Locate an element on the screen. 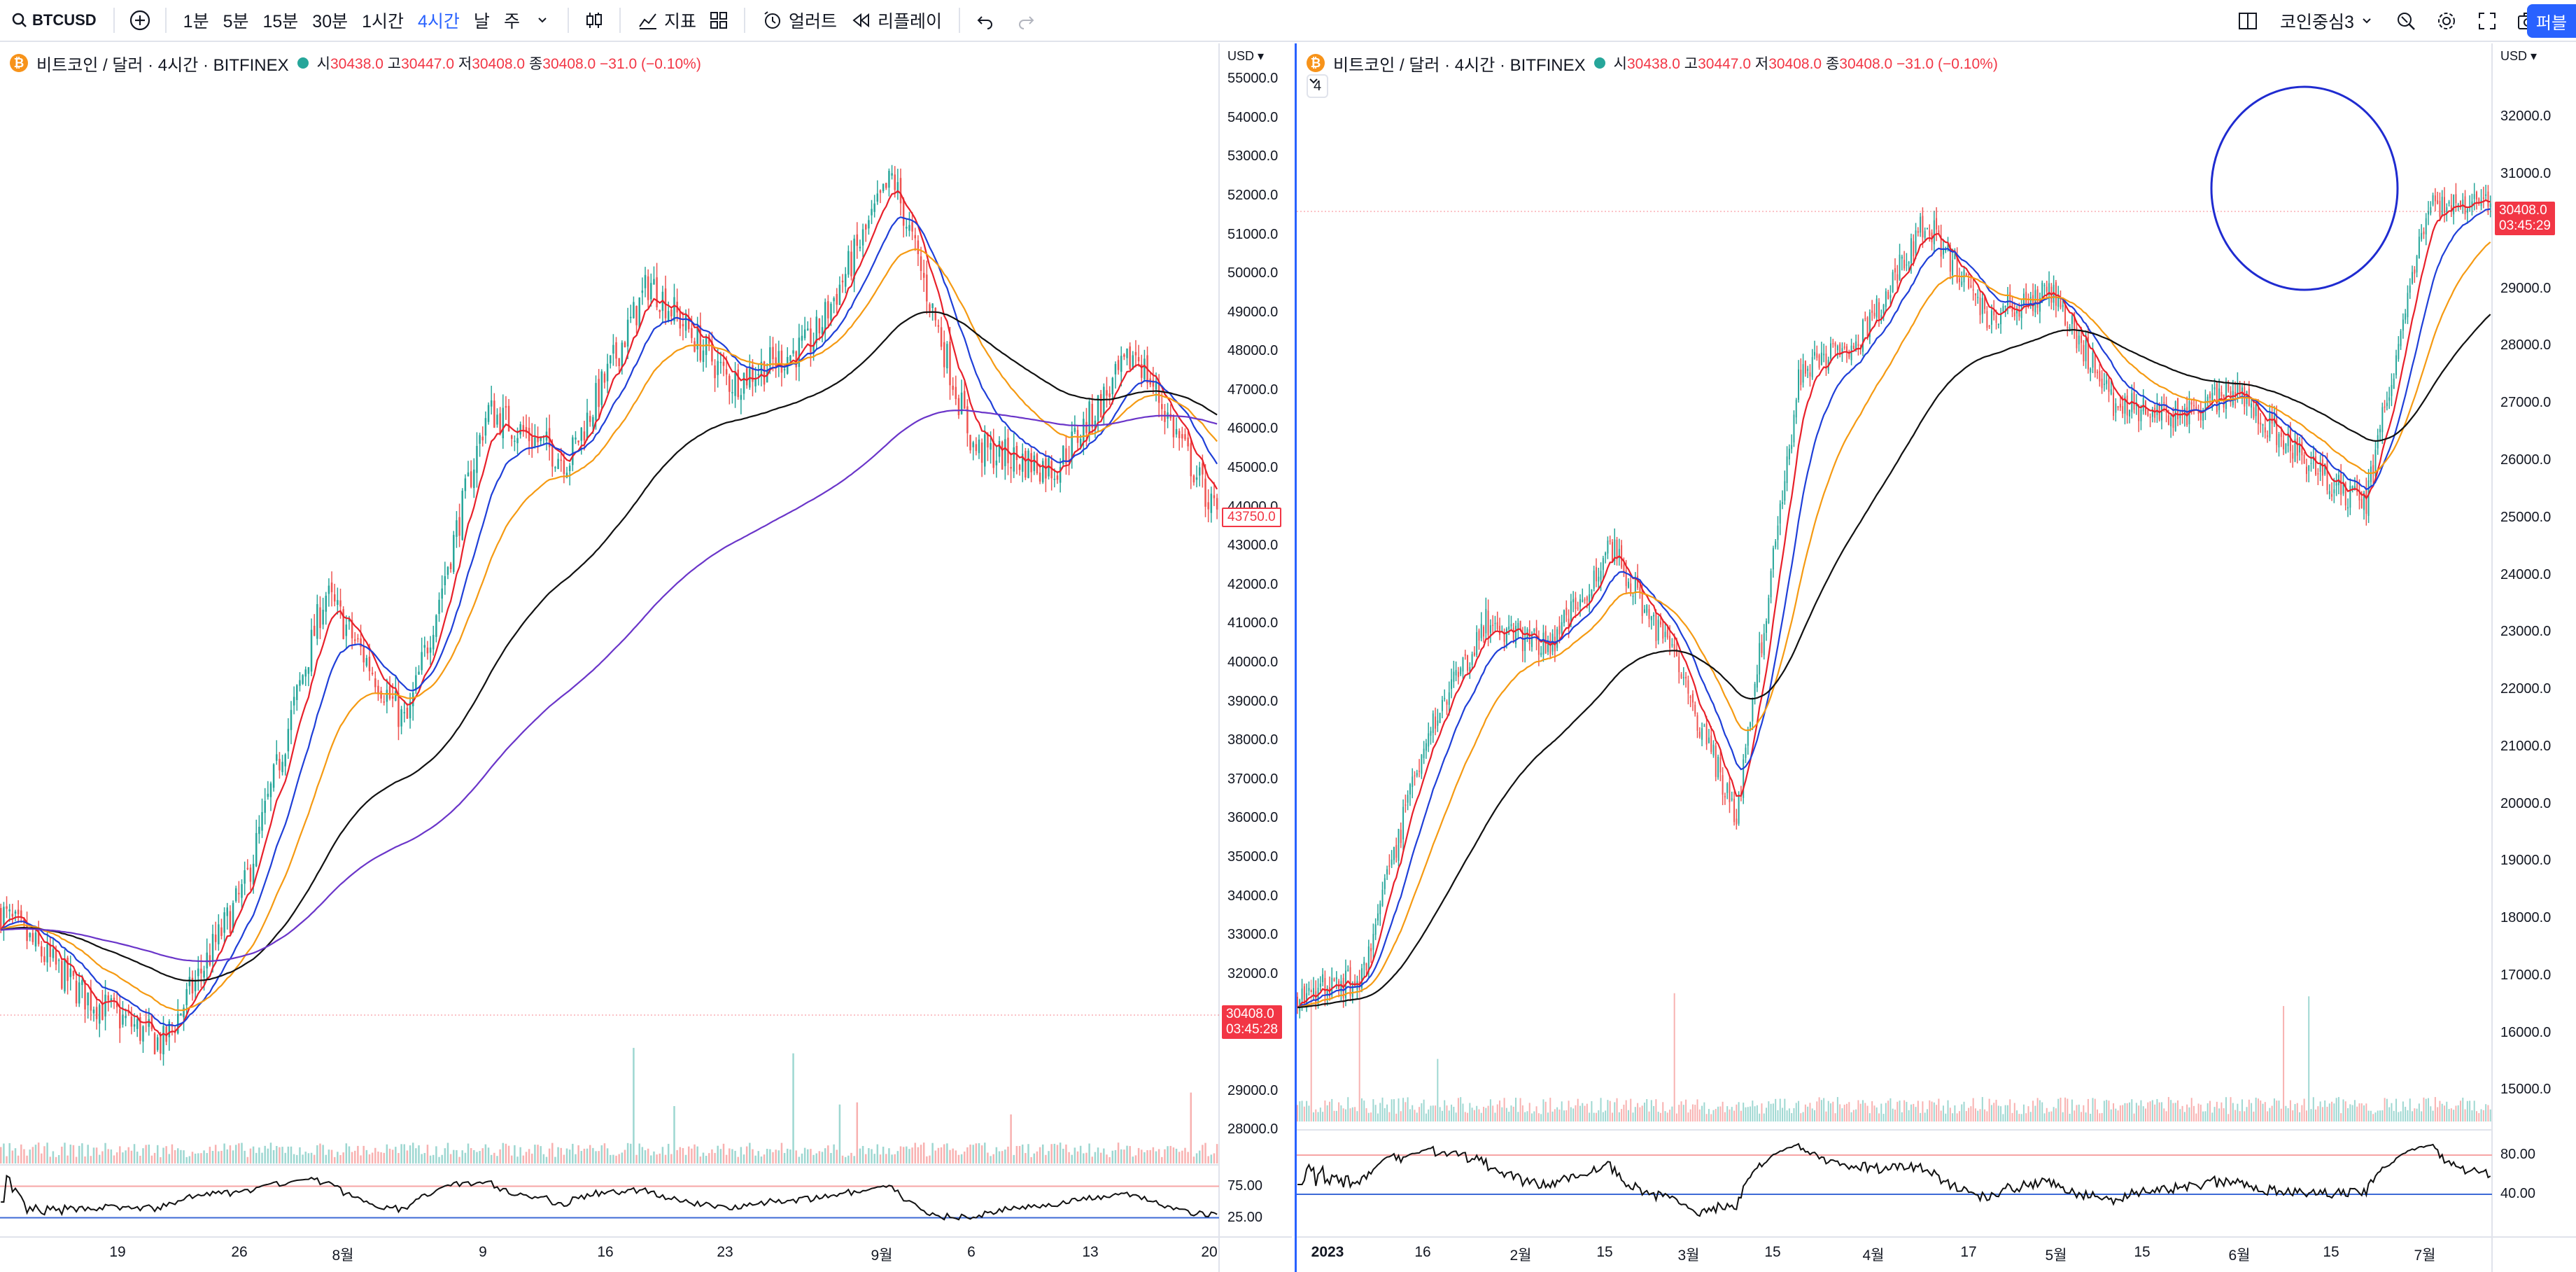 The image size is (2576, 1272). time-axis-label: 6 is located at coordinates (971, 1252).